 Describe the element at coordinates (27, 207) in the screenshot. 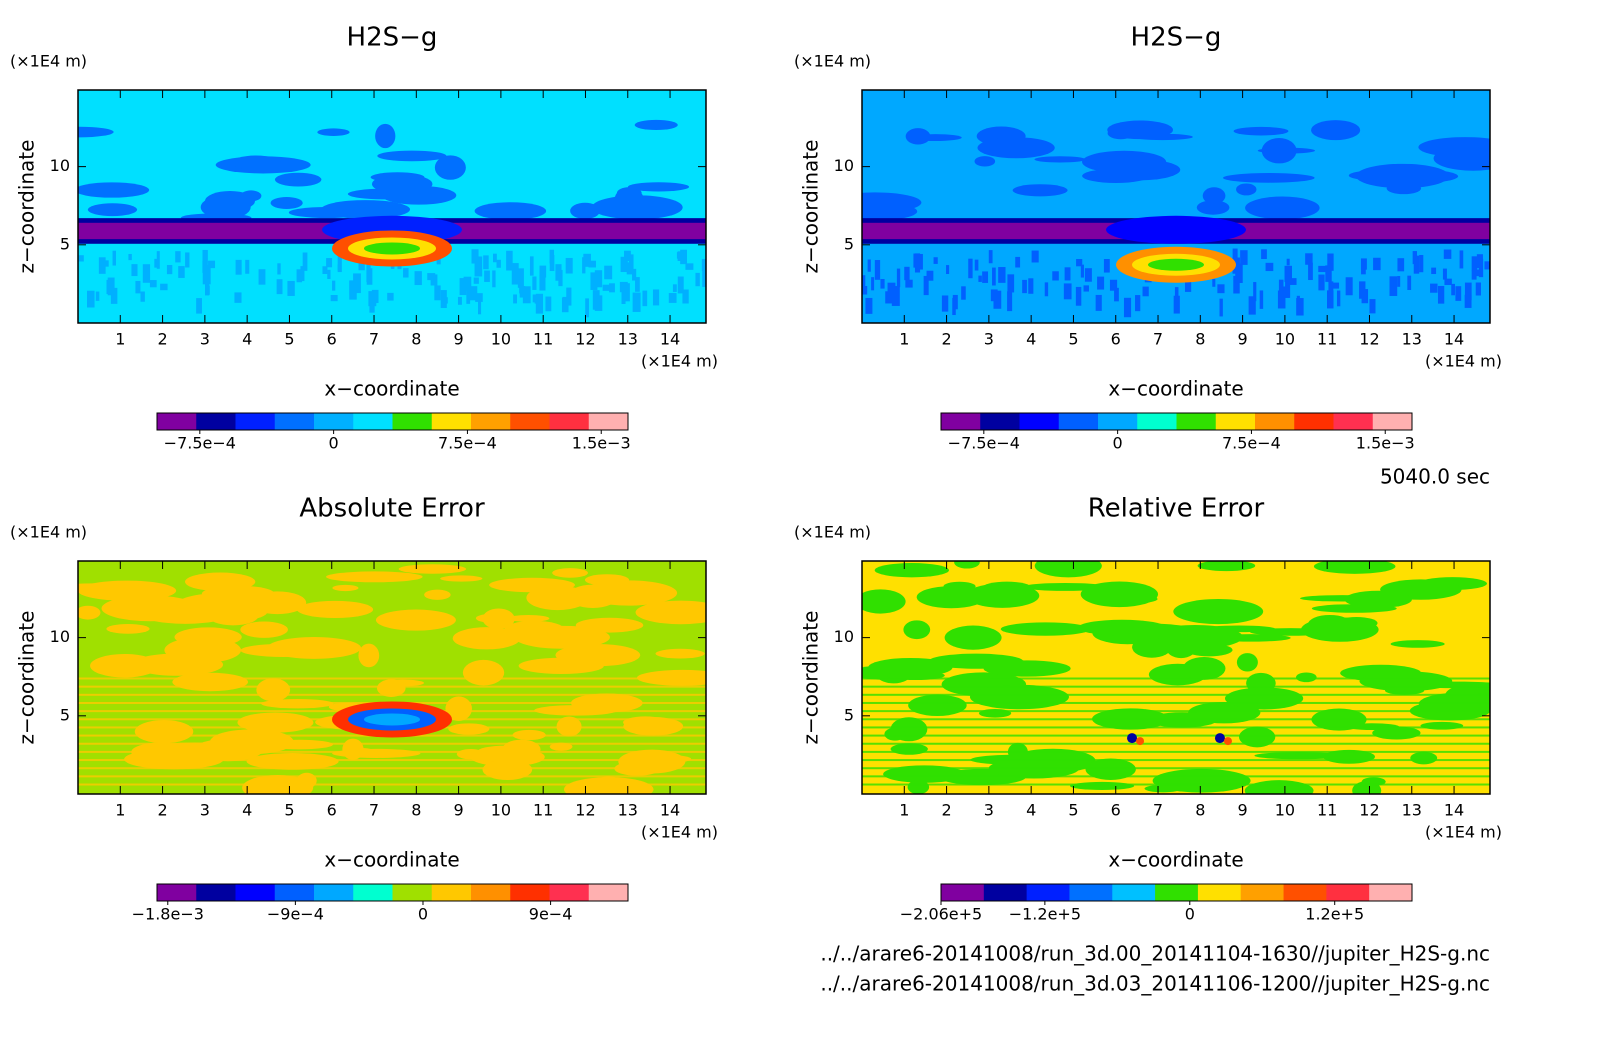

I see `y-axis-label: z−coordinate` at that location.